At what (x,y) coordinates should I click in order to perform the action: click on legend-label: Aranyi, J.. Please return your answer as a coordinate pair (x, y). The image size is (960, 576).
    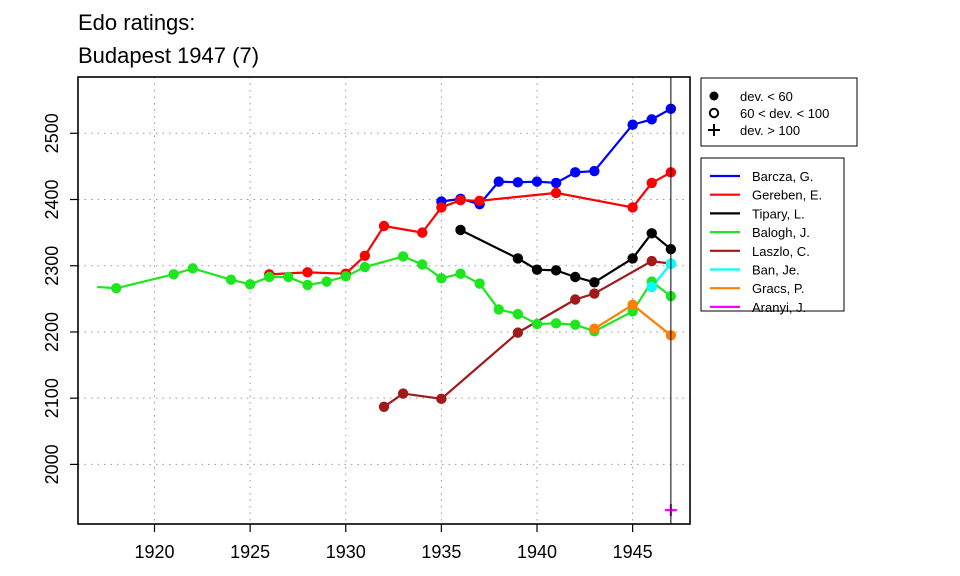
    Looking at the image, I should click on (779, 307).